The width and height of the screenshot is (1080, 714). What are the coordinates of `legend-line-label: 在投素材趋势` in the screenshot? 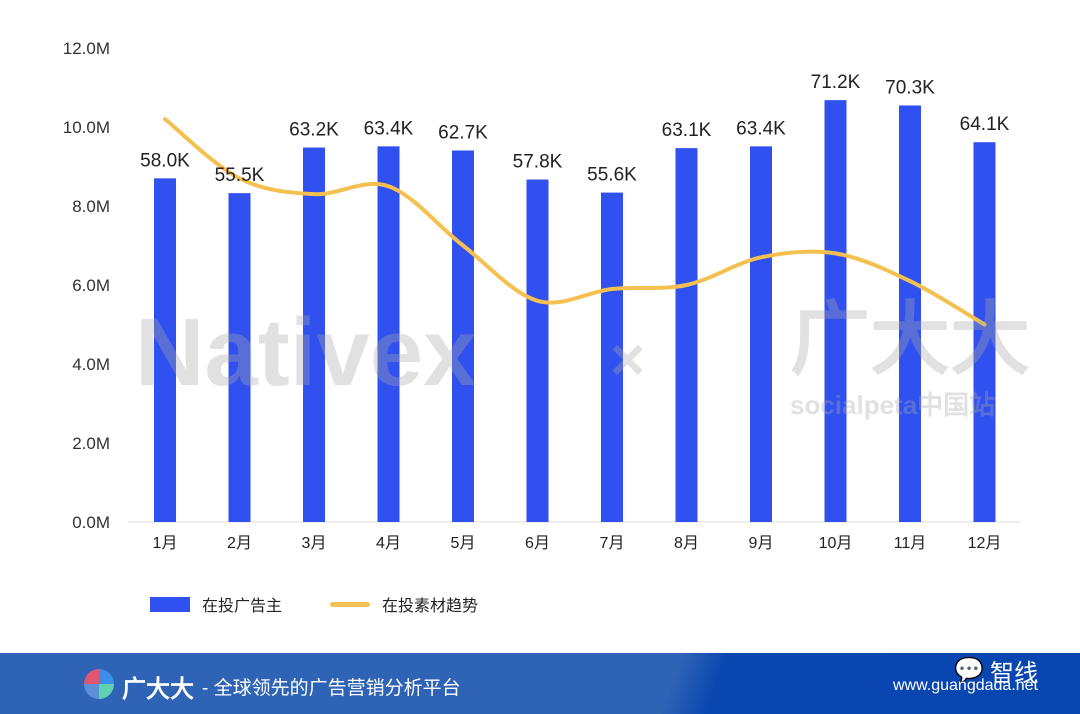 It's located at (430, 606).